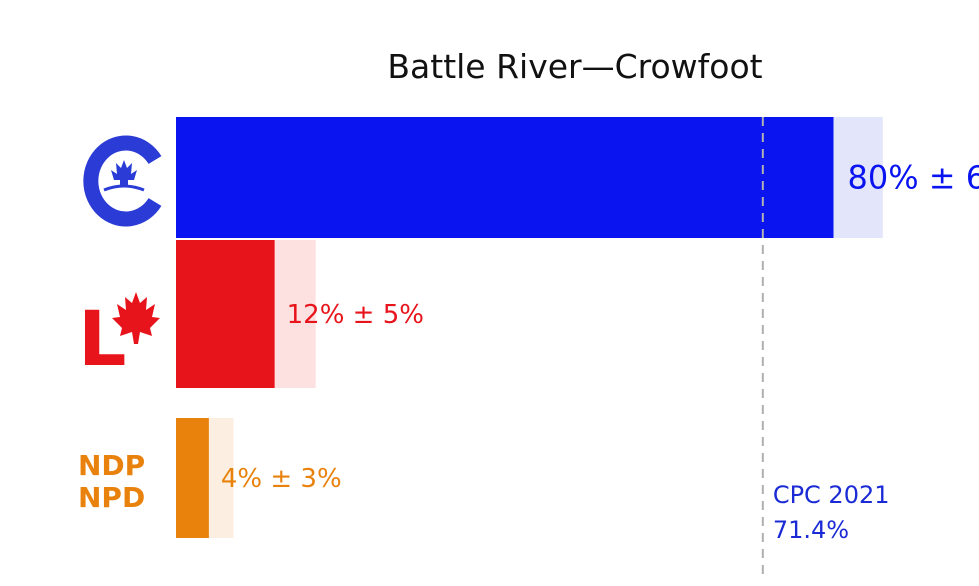 The width and height of the screenshot is (979, 586). What do you see at coordinates (574, 66) in the screenshot?
I see `chart-title: Battle River—Crowfoot` at bounding box center [574, 66].